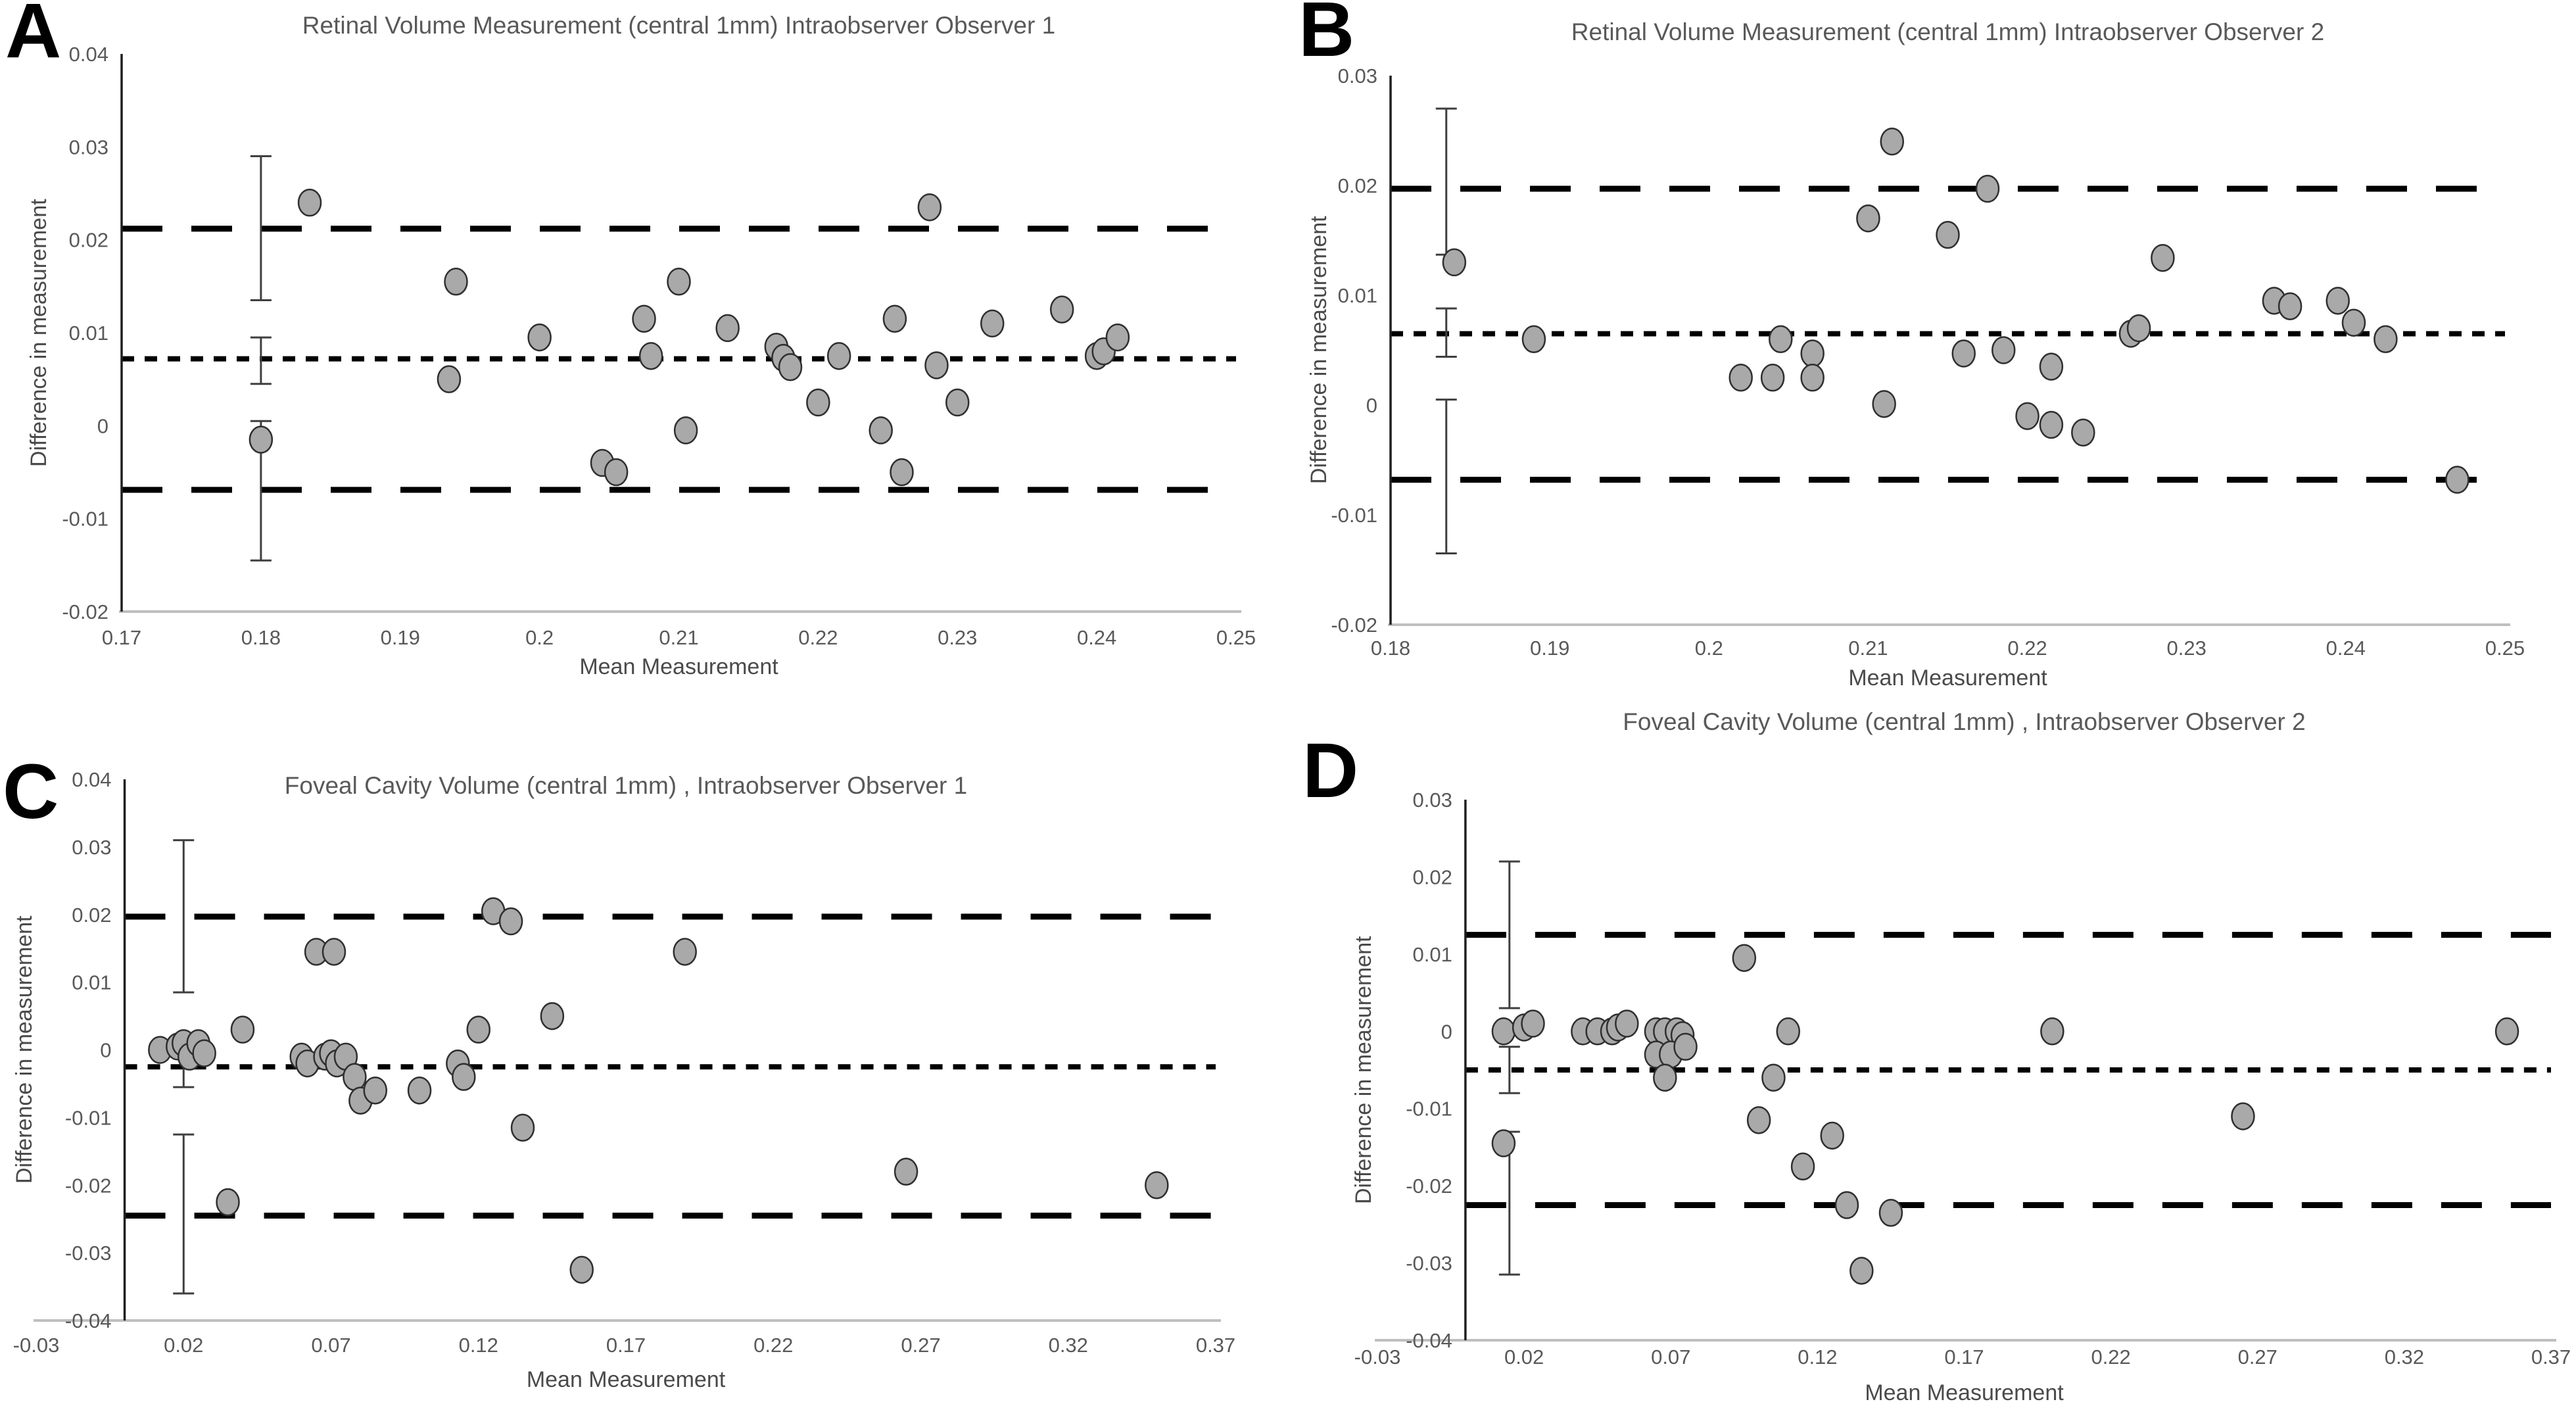 Image resolution: width=2576 pixels, height=1406 pixels. I want to click on x-tick-label: 0.32, so click(1069, 1345).